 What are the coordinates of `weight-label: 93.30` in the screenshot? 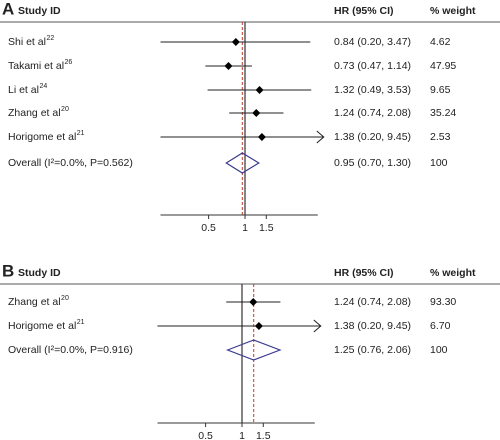 It's located at (443, 302).